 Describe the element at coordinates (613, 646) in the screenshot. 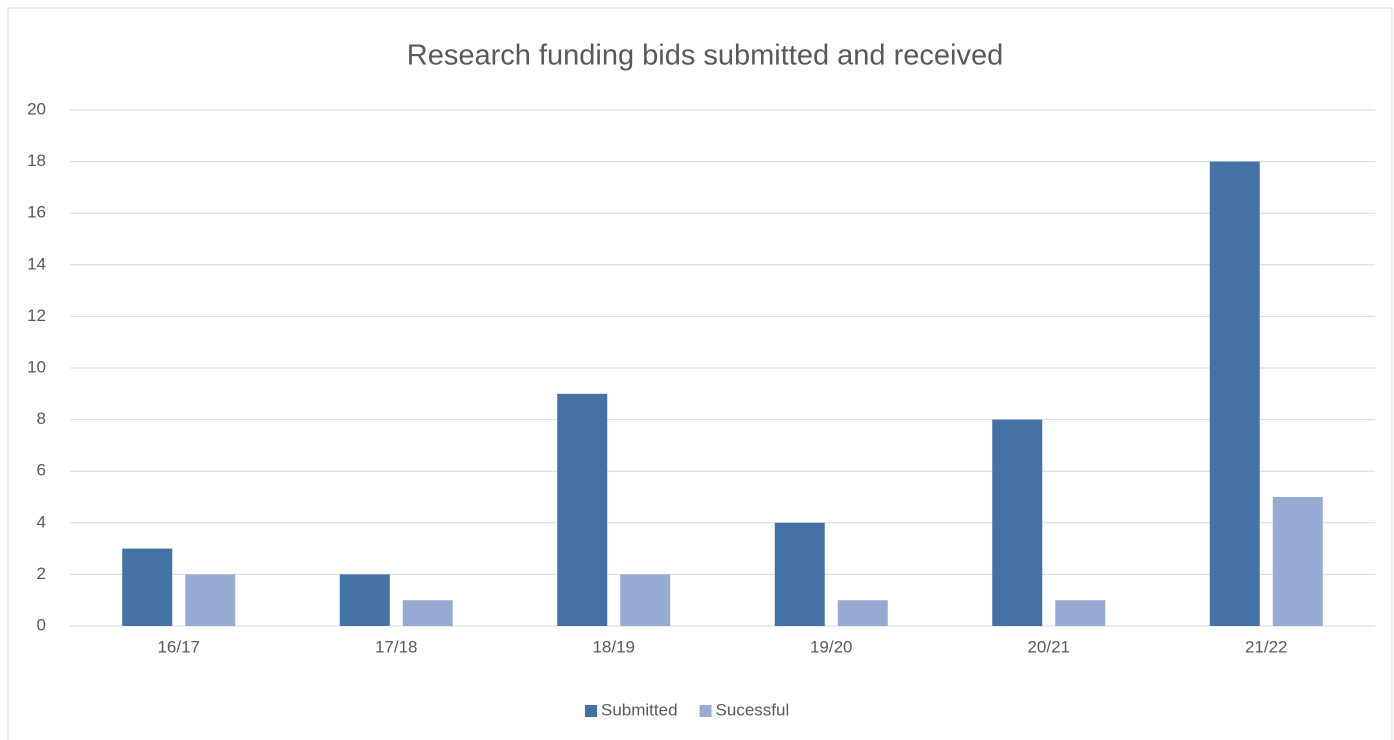

I see `x-tick-label: 18/19` at that location.